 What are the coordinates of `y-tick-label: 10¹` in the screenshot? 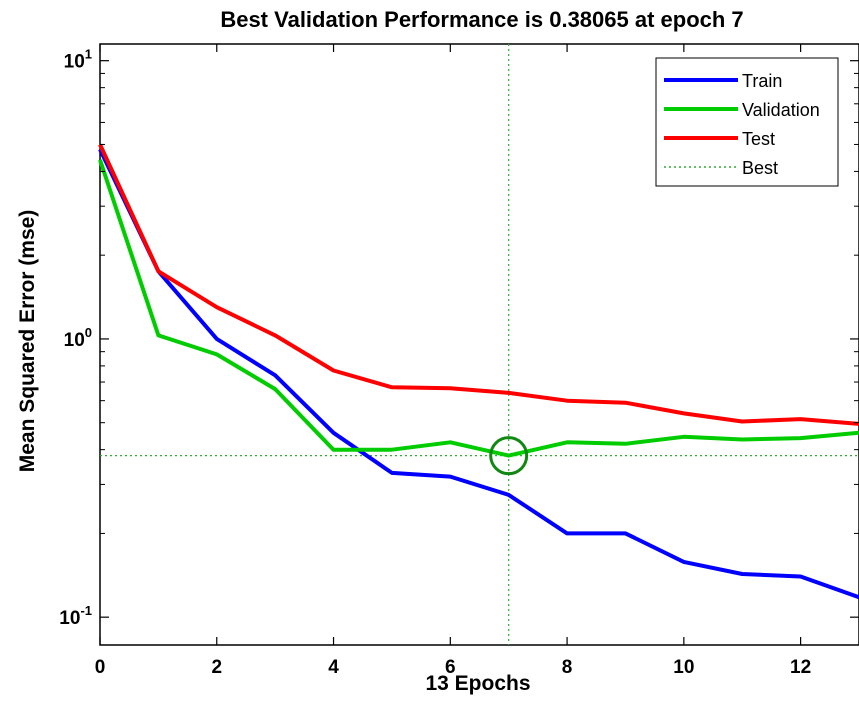 It's located at (78, 60).